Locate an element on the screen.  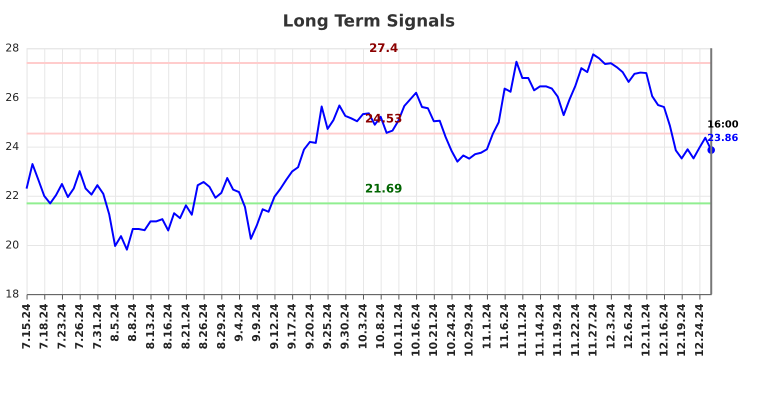
x-tick-label: 7.23.24 is located at coordinates (61, 326).